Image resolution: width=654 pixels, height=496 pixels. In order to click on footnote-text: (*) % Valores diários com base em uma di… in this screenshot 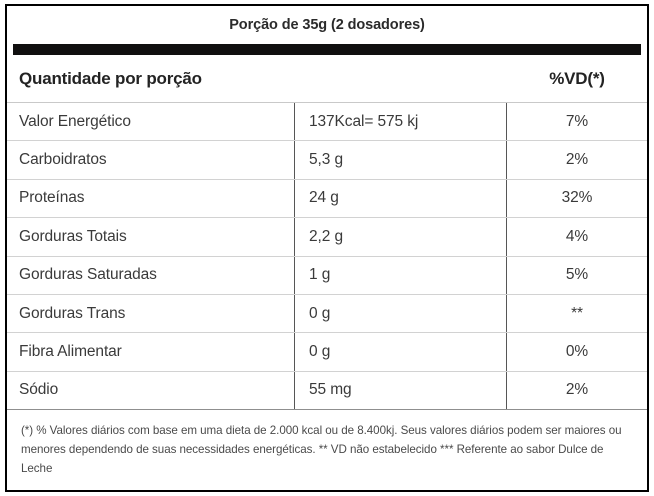, I will do `click(321, 449)`.